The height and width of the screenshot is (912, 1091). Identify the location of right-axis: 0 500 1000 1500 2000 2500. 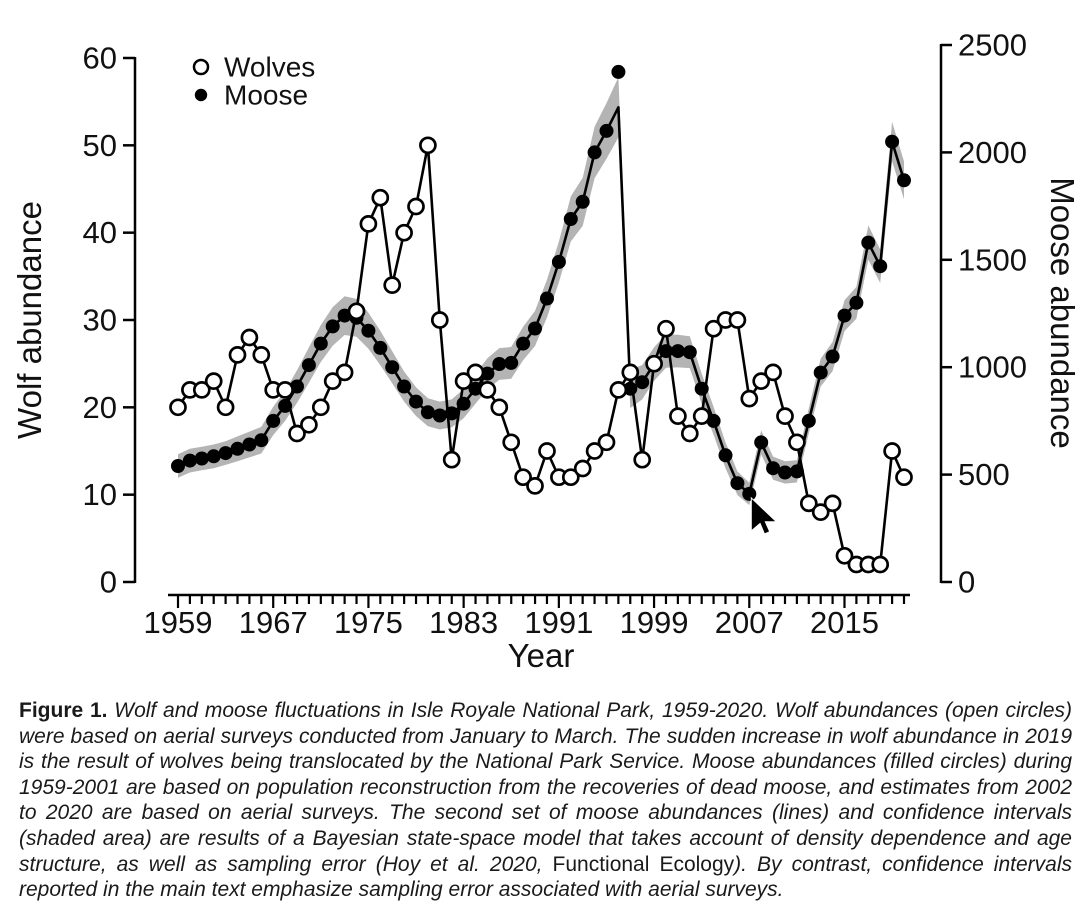
(983, 314).